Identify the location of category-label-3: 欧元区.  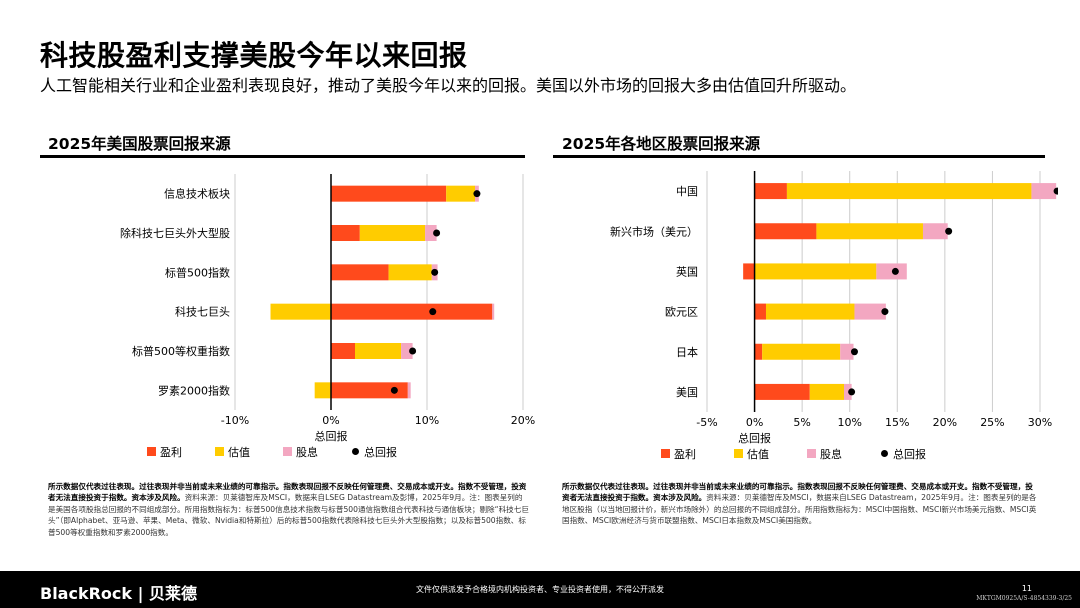
(681, 312).